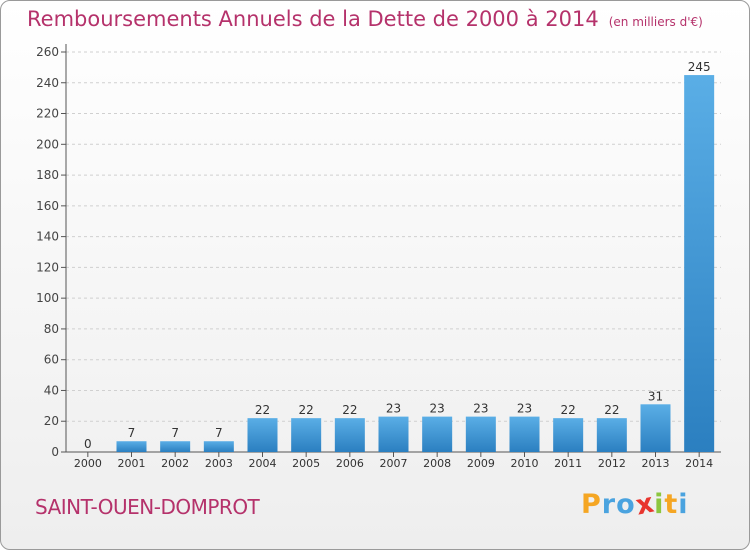 The width and height of the screenshot is (750, 550). What do you see at coordinates (47, 83) in the screenshot?
I see `y-tick-label: 240` at bounding box center [47, 83].